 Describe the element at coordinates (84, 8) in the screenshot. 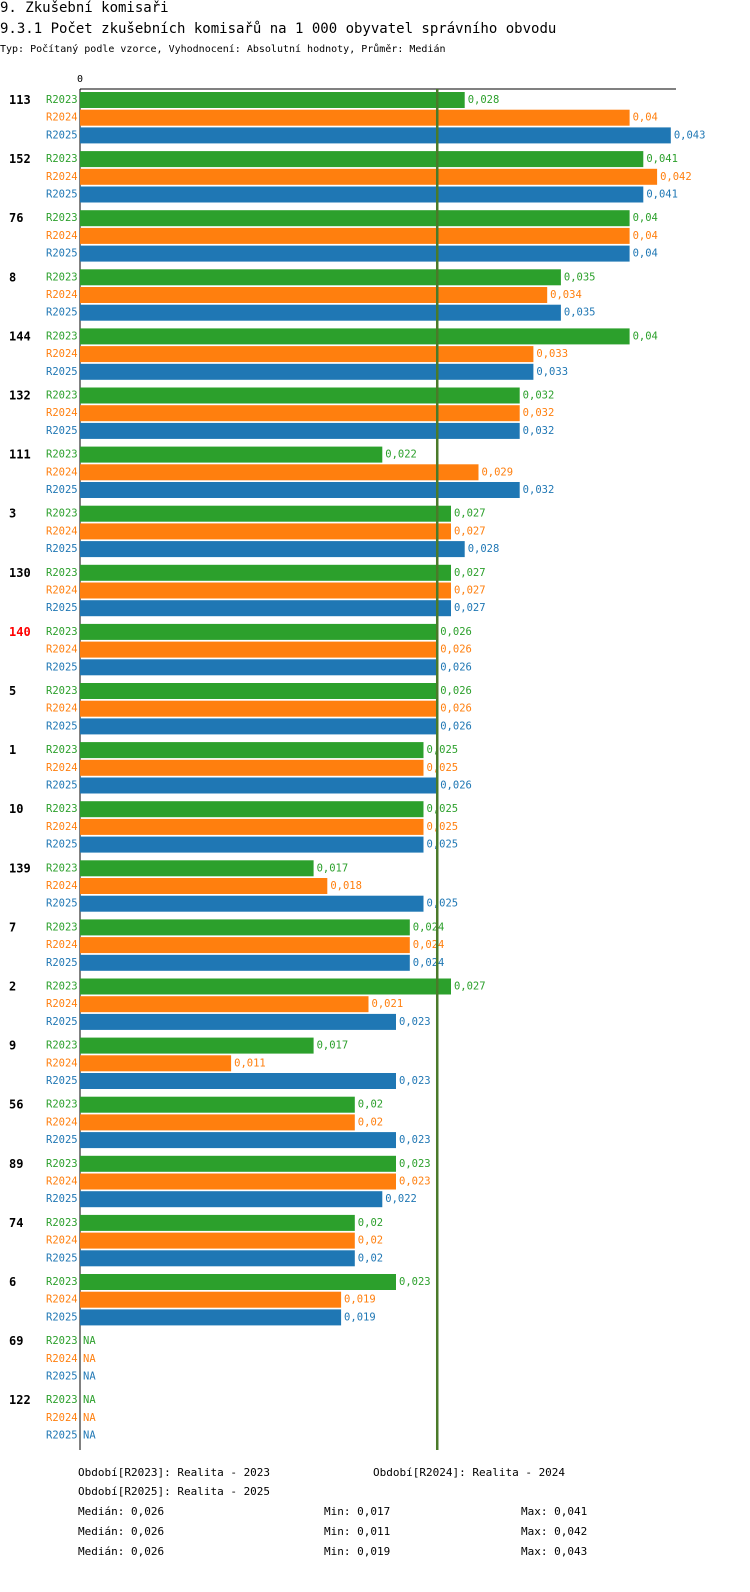

I see `section-title: 9. Zkušební komisaři` at that location.